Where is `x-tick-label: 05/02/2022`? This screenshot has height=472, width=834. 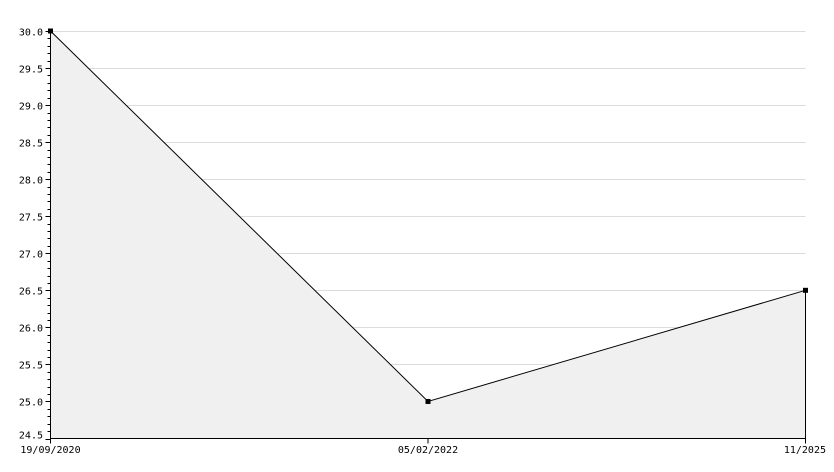
x-tick-label: 05/02/2022 is located at coordinates (428, 450).